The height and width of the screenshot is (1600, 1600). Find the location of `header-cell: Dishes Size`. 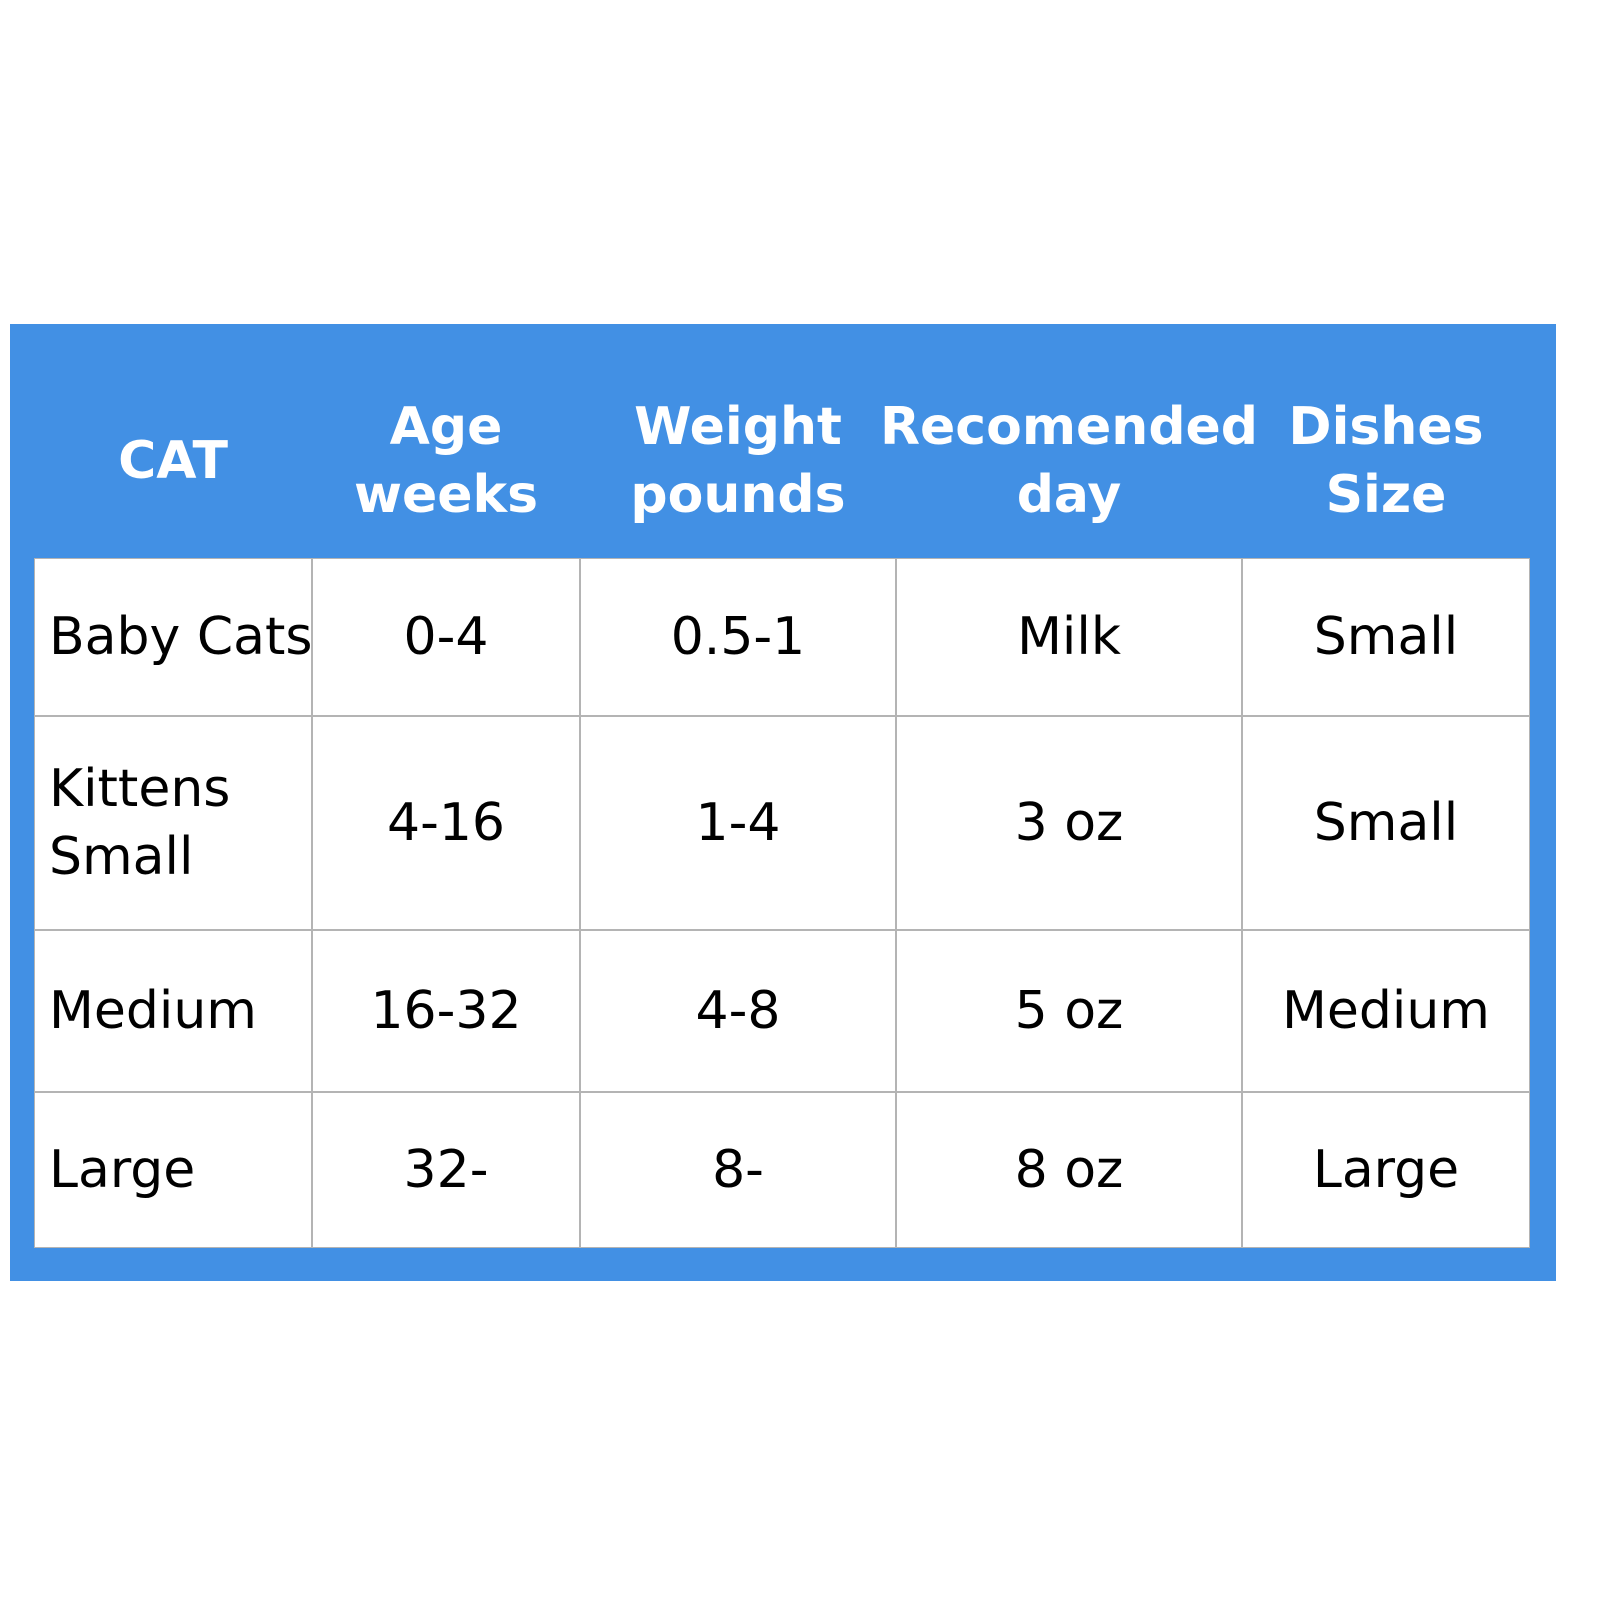

header-cell: Dishes Size is located at coordinates (1386, 461).